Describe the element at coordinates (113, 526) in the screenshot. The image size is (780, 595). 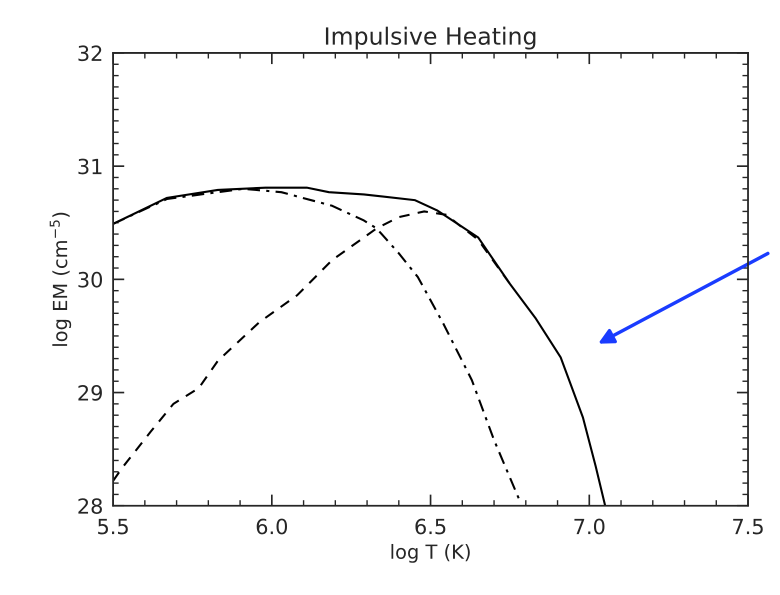
I see `x-tick-label: 5.5` at that location.